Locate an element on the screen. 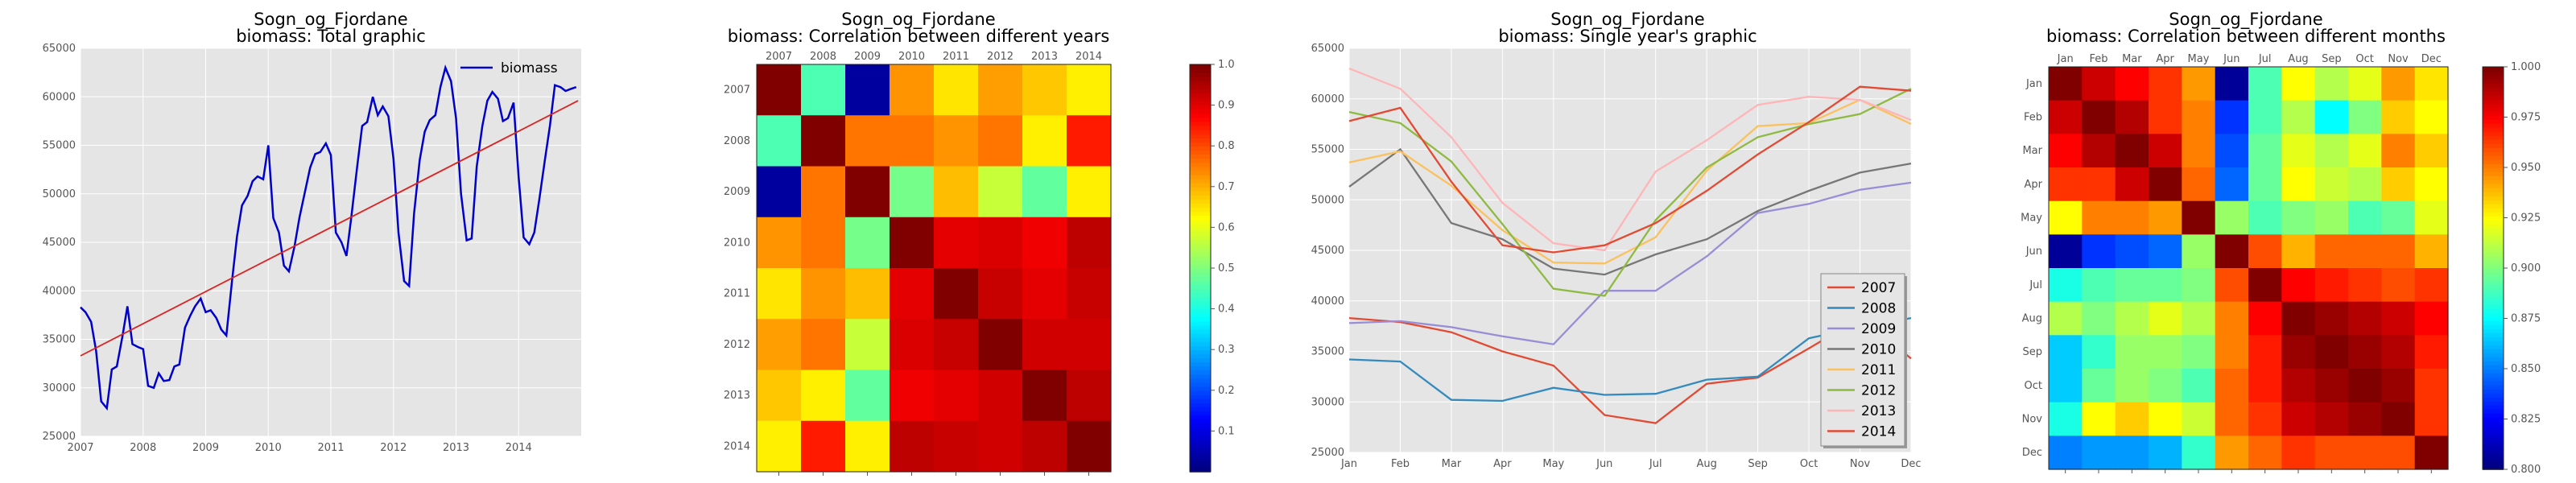  chart3-xtick-label: Jan is located at coordinates (1348, 464).